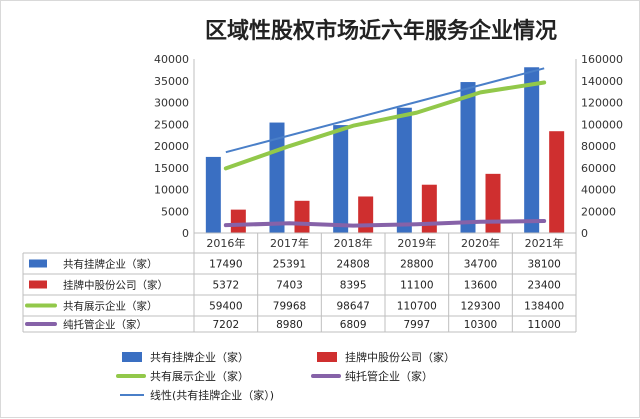 The image size is (640, 419). Describe the element at coordinates (289, 325) in the screenshot. I see `table-cell: 8980` at that location.